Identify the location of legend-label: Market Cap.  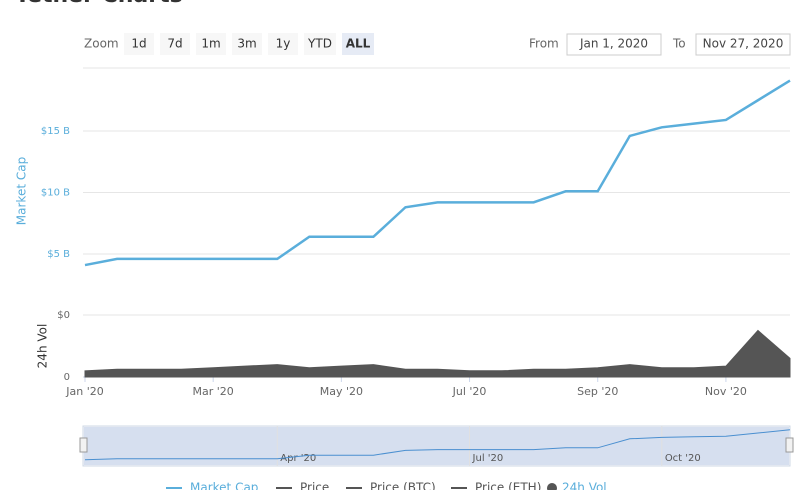
(224, 487).